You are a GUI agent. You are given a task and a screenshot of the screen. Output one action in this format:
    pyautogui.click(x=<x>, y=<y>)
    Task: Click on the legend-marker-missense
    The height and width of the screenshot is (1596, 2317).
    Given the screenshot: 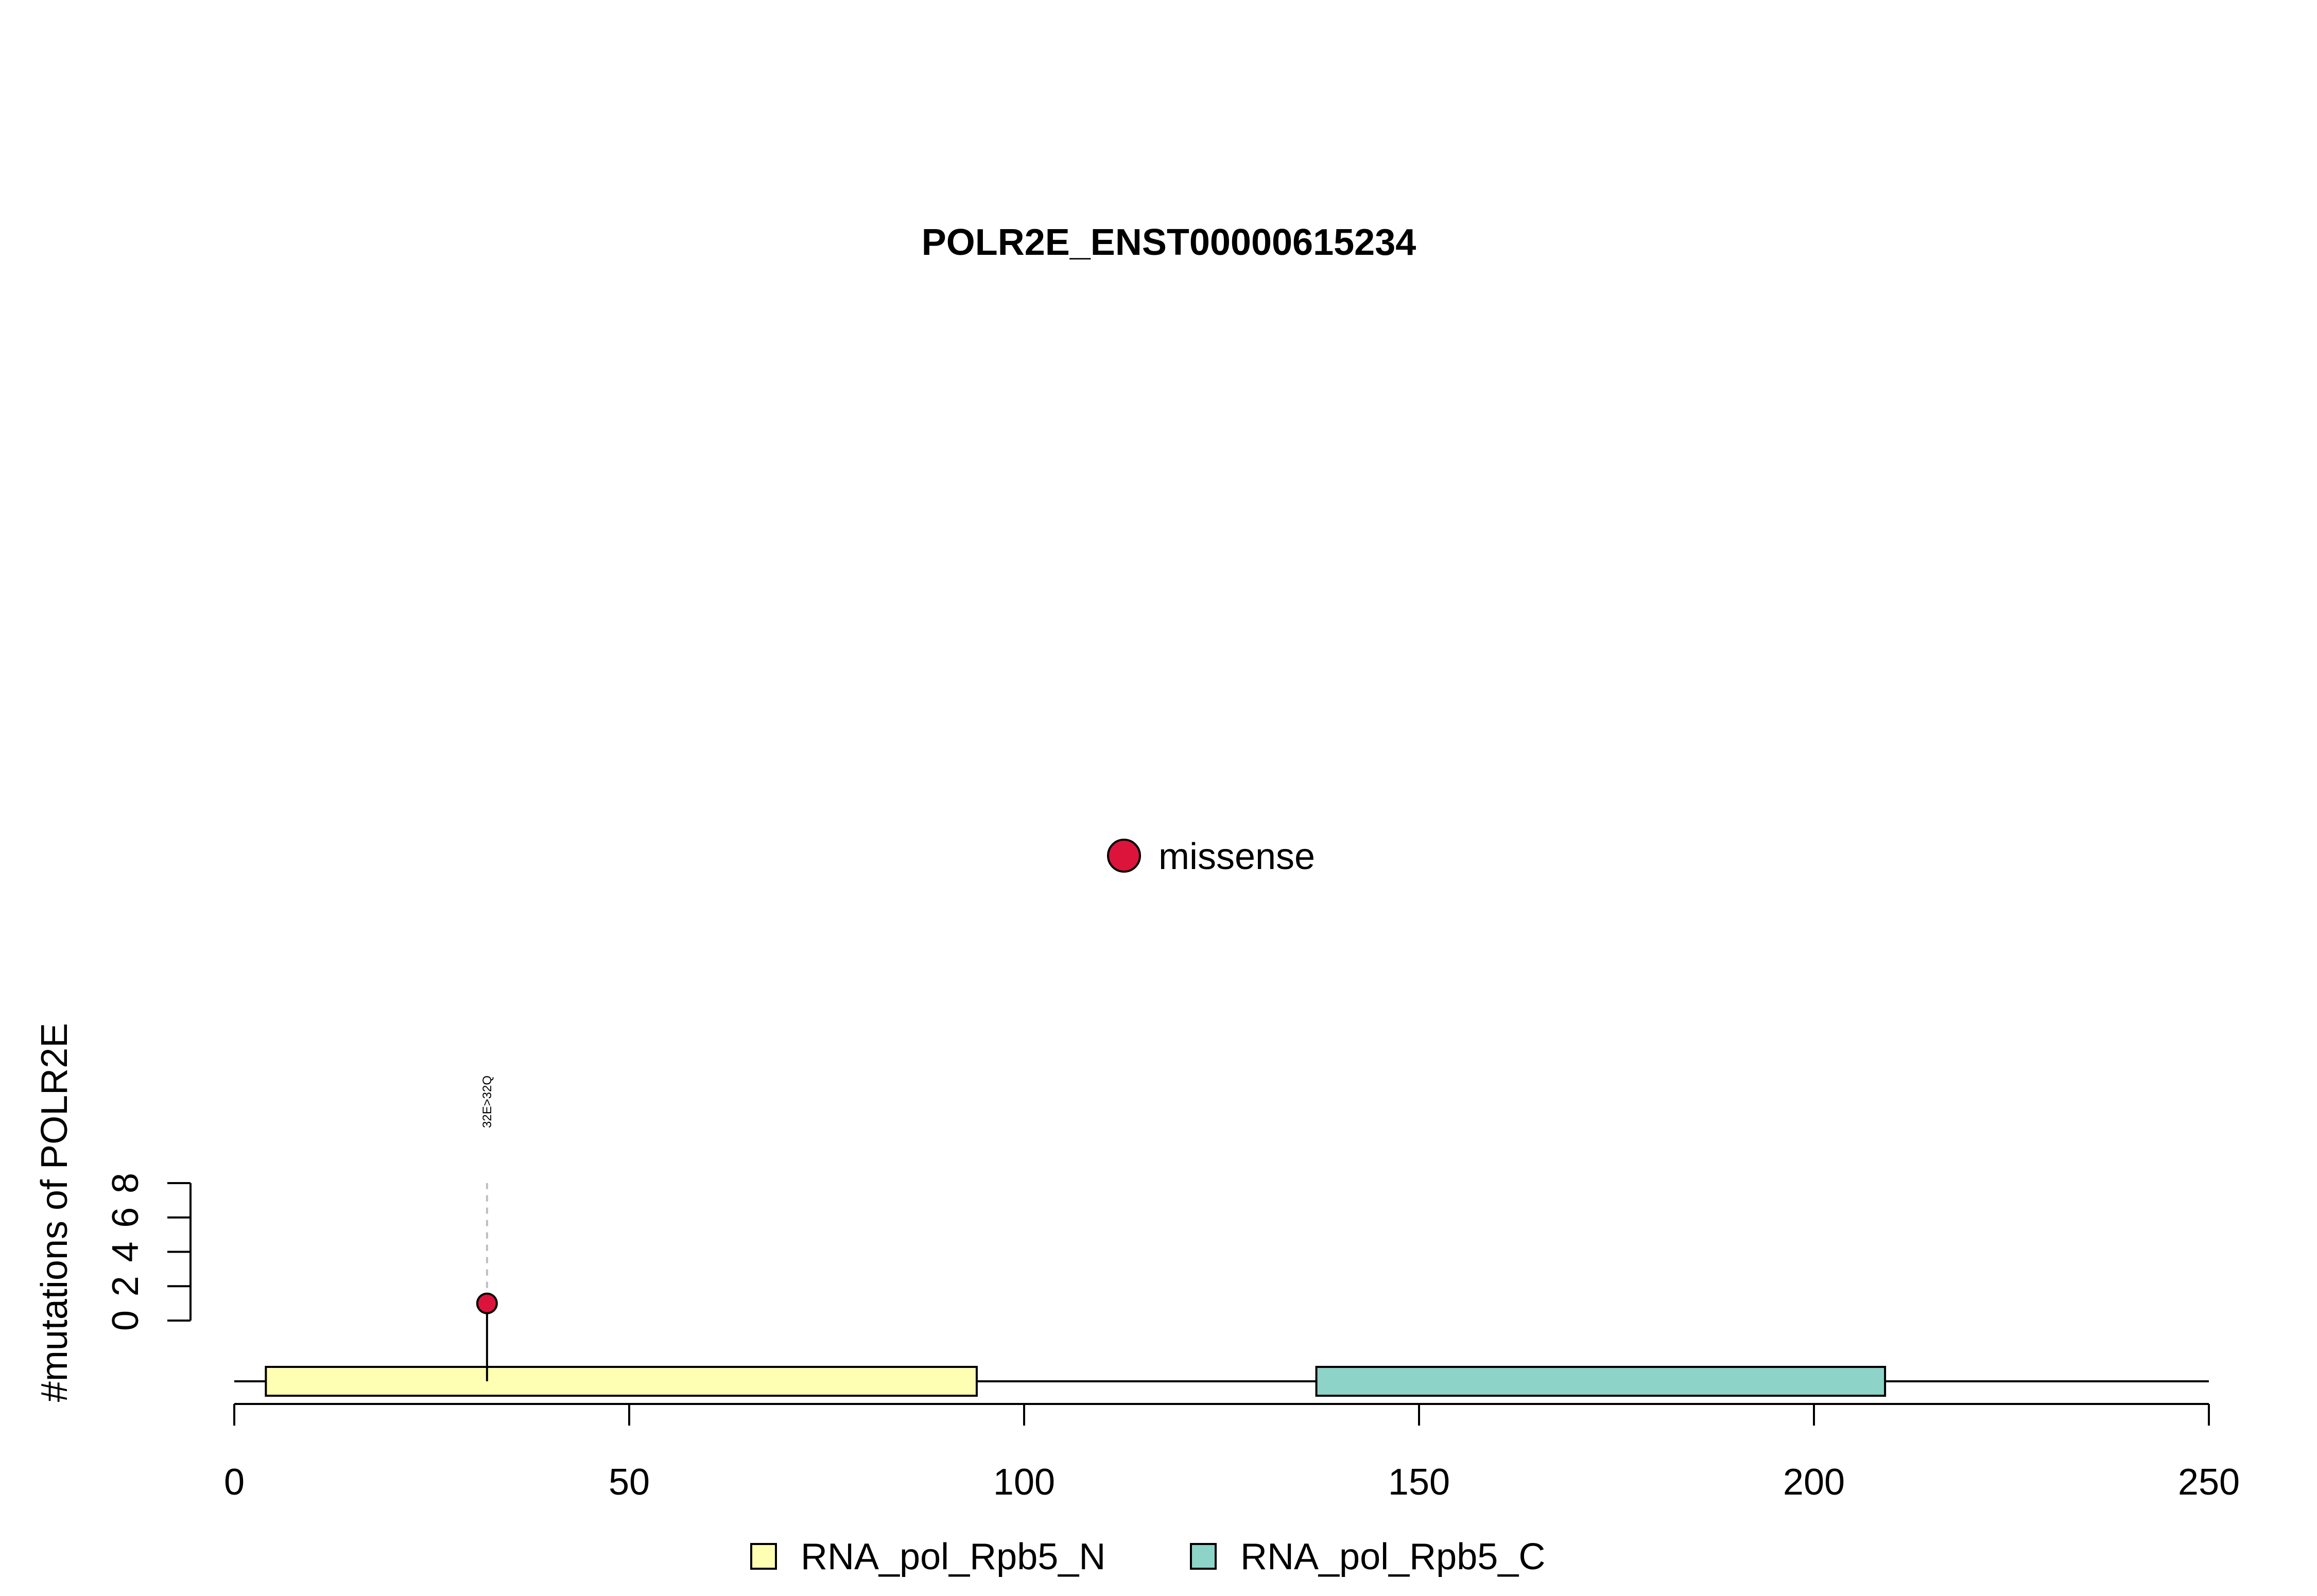 What is the action you would take?
    pyautogui.click(x=1124, y=856)
    